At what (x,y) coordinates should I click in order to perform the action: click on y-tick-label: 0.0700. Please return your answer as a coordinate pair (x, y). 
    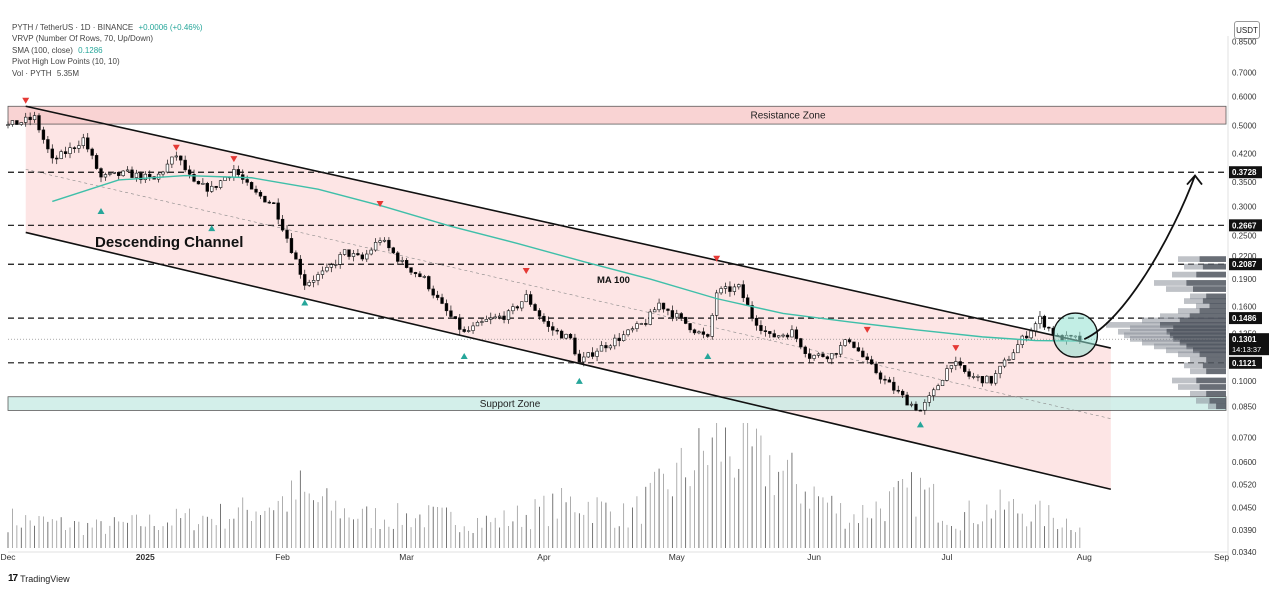
    Looking at the image, I should click on (1244, 437).